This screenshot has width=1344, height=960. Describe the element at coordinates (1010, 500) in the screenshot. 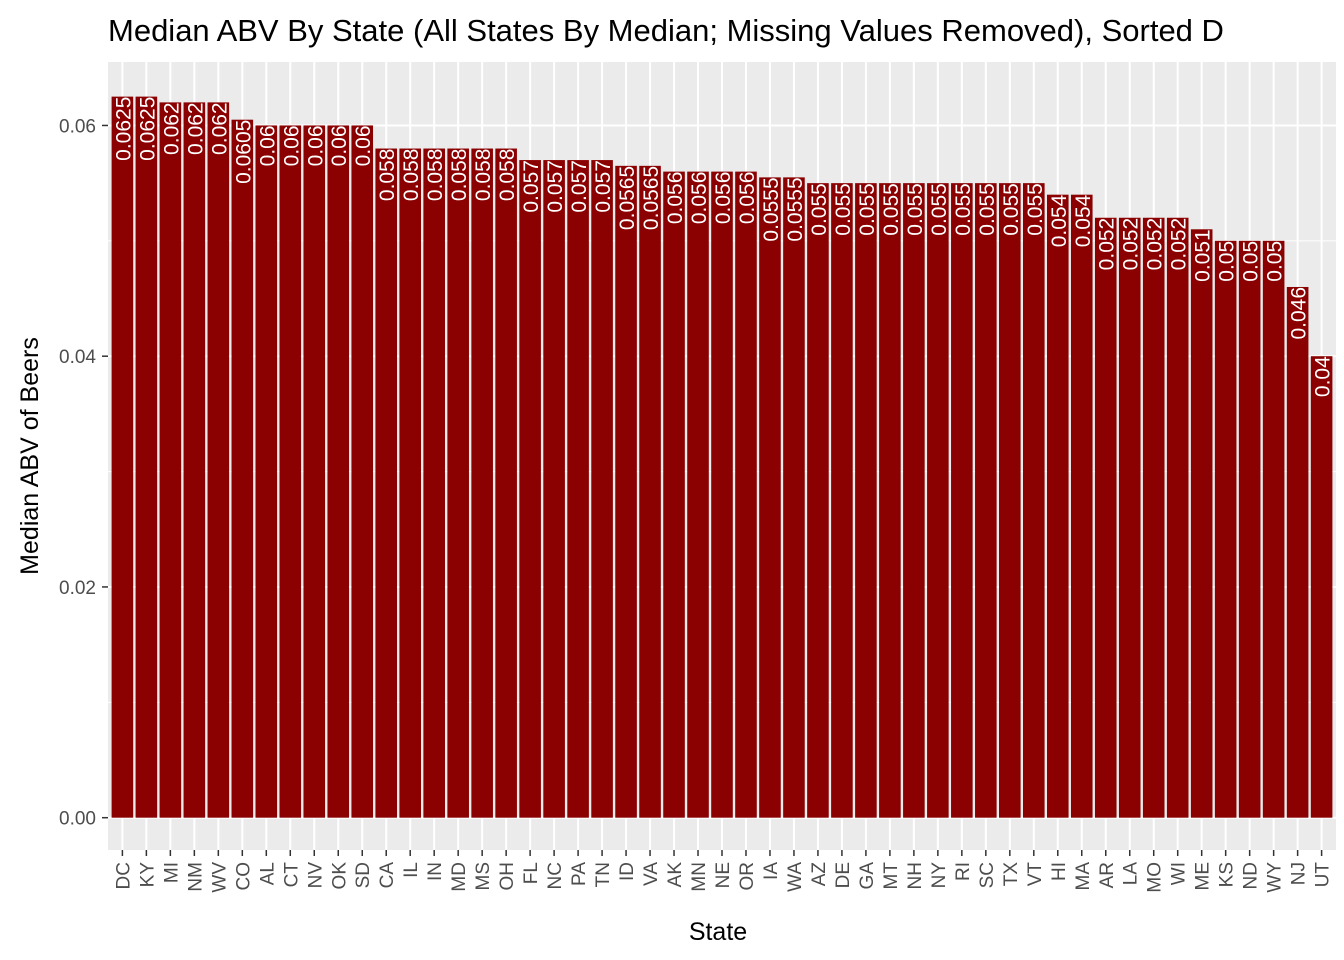

I see `bar-tx` at that location.